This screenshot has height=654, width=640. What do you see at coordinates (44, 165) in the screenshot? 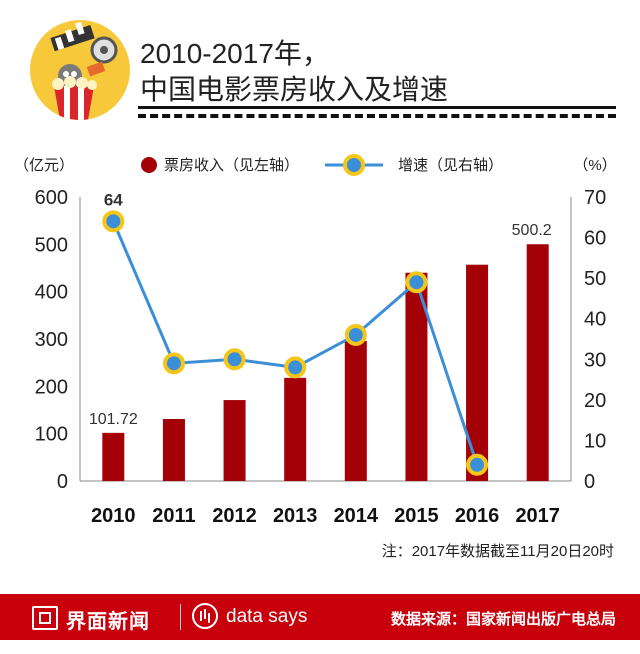
I see `left-axis-unit: （亿元）` at bounding box center [44, 165].